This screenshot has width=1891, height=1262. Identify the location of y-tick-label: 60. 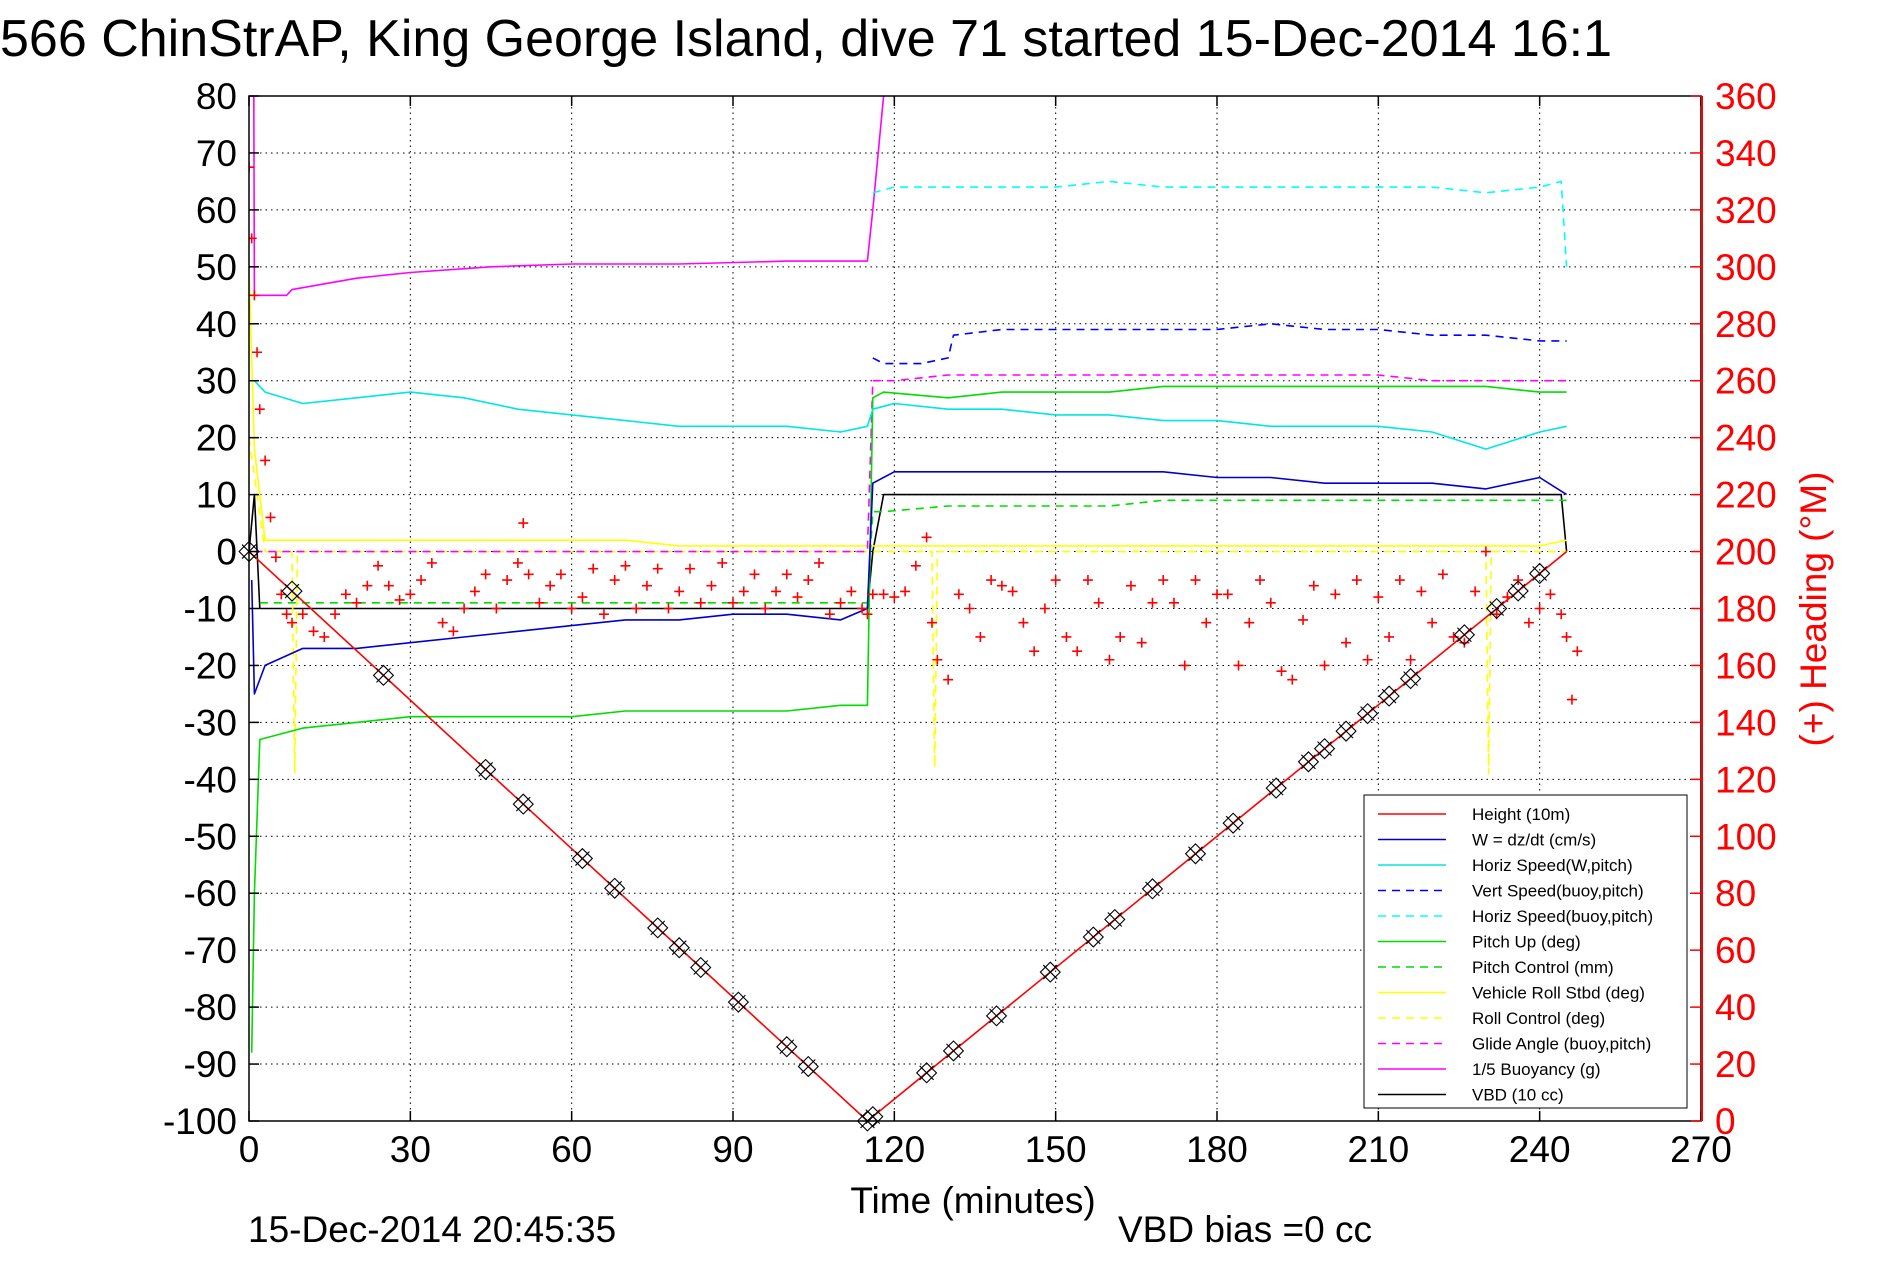
(216, 210).